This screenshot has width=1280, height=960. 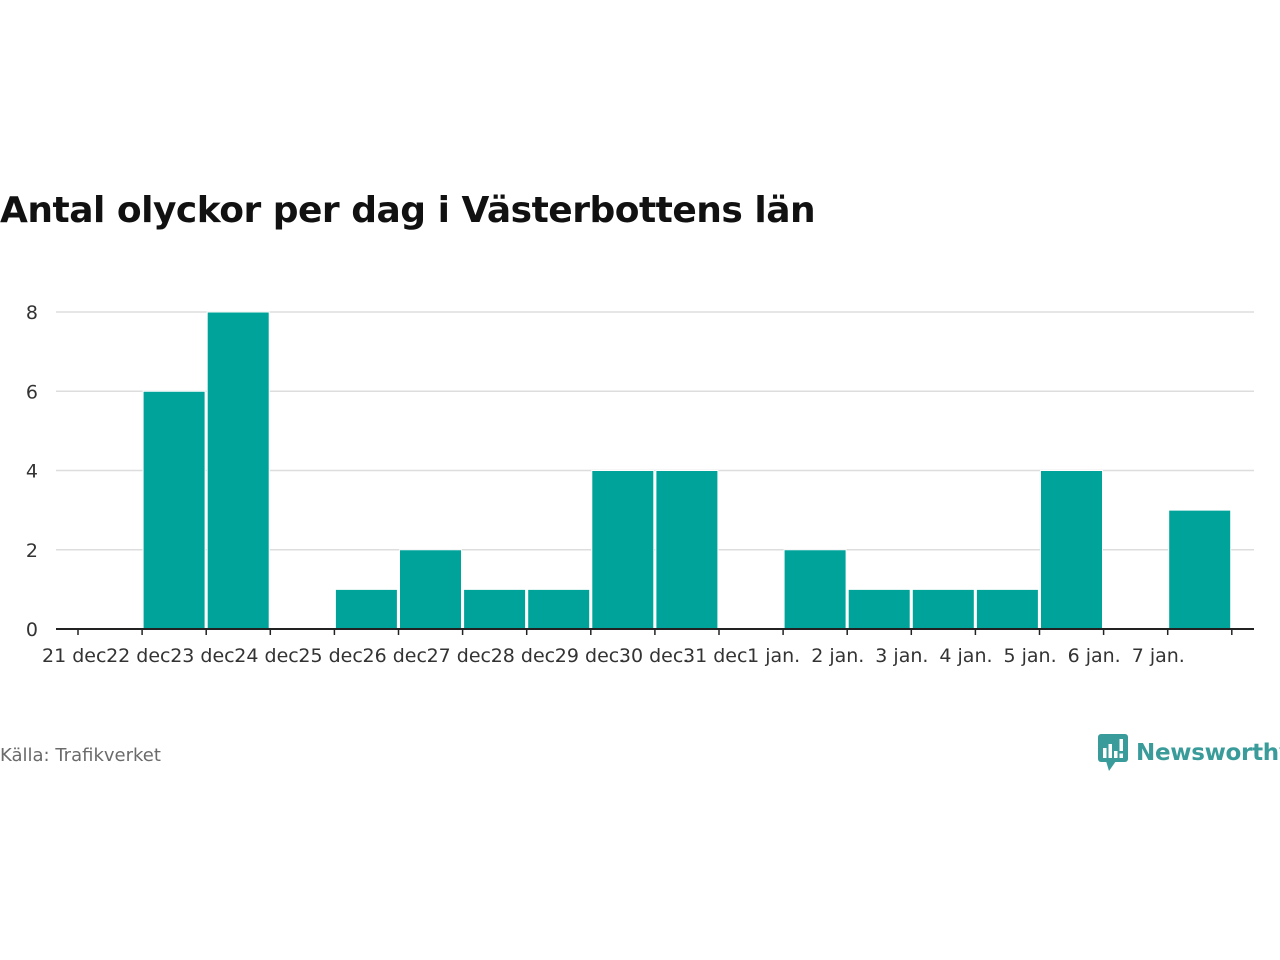 What do you see at coordinates (1030, 656) in the screenshot?
I see `x-tick-label: 5 jan.` at bounding box center [1030, 656].